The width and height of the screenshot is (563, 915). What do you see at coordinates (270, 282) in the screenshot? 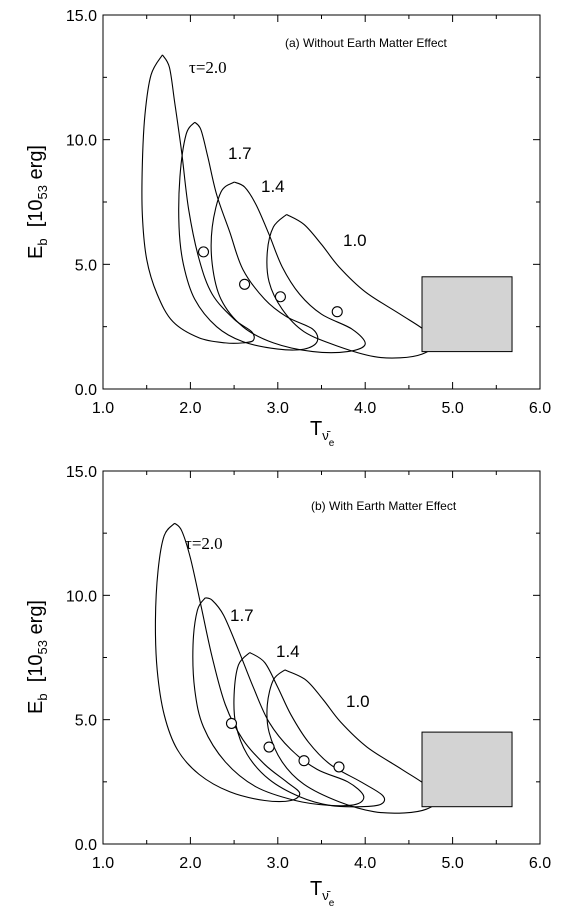
I see `best-fit-markers-a` at bounding box center [270, 282].